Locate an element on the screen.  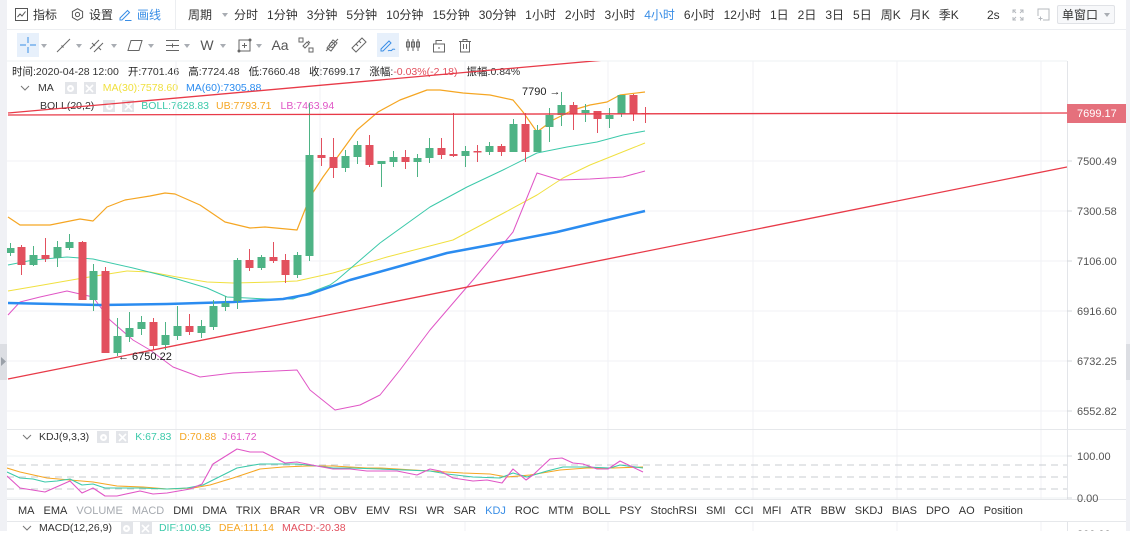
indicator-tab-mtm: MTM is located at coordinates (561, 510).